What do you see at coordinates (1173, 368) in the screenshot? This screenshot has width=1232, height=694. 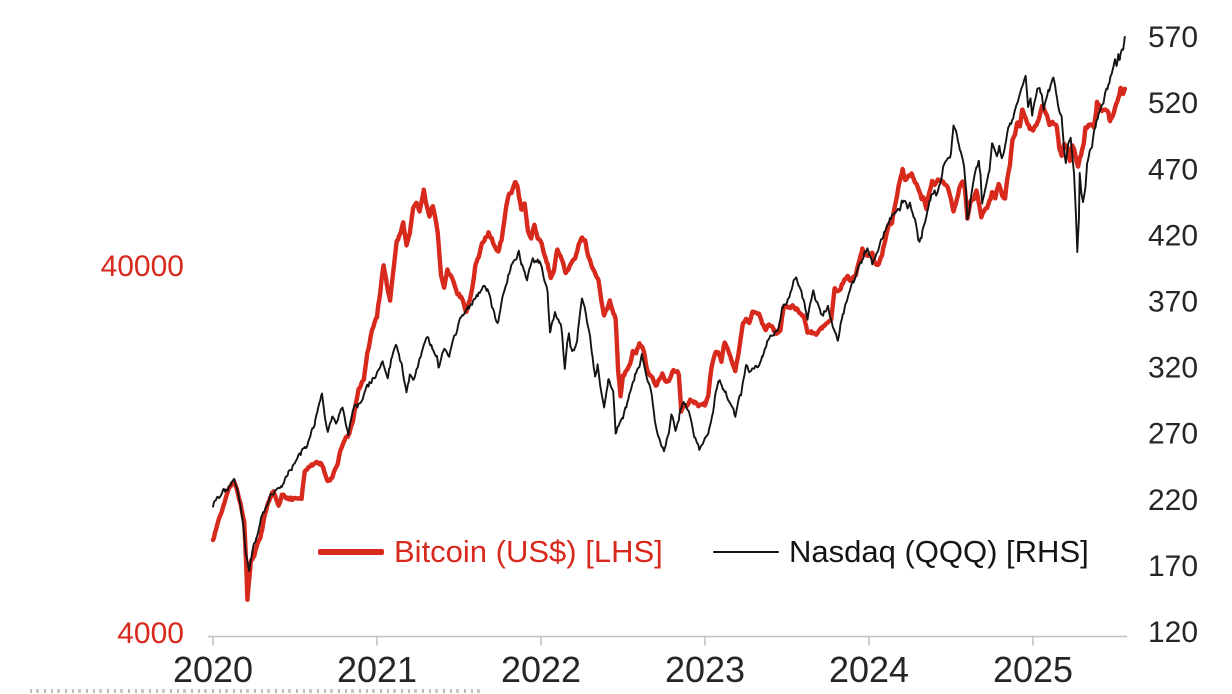 I see `right-axis-tick-label: 320` at bounding box center [1173, 368].